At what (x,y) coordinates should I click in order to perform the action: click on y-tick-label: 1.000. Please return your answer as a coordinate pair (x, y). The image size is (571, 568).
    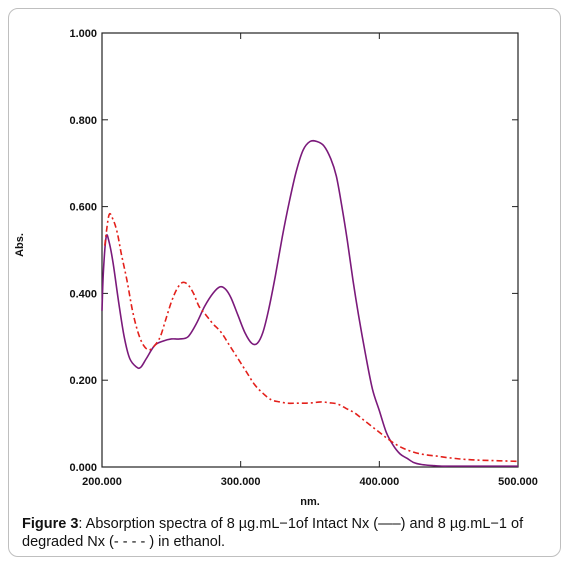
    Looking at the image, I should click on (83, 34).